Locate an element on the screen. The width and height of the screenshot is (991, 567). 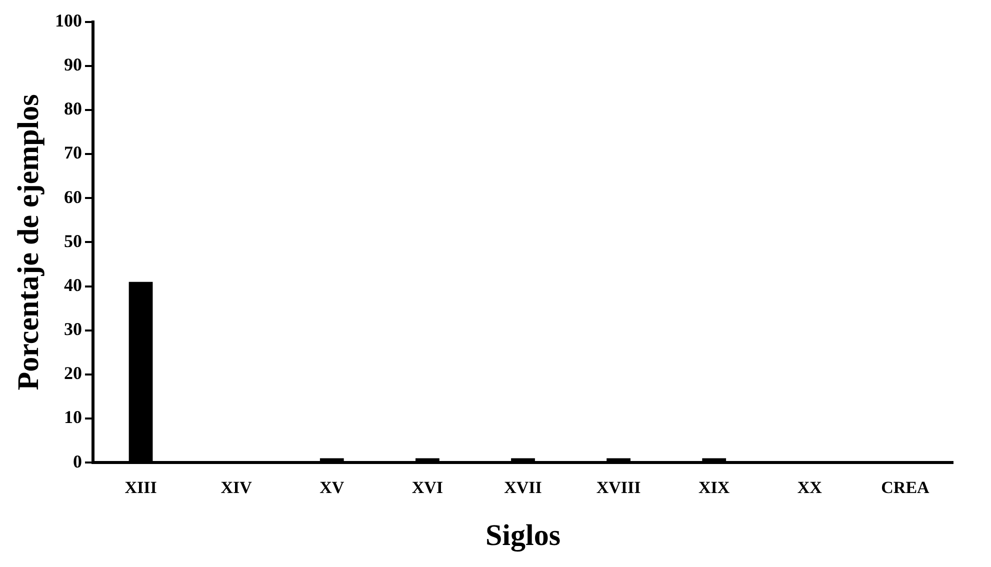
y-tick-label: 30 is located at coordinates (73, 329).